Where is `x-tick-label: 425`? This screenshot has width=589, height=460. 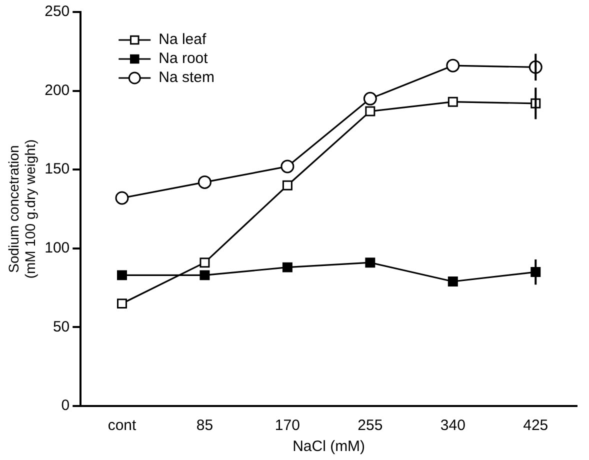 x-tick-label: 425 is located at coordinates (535, 425).